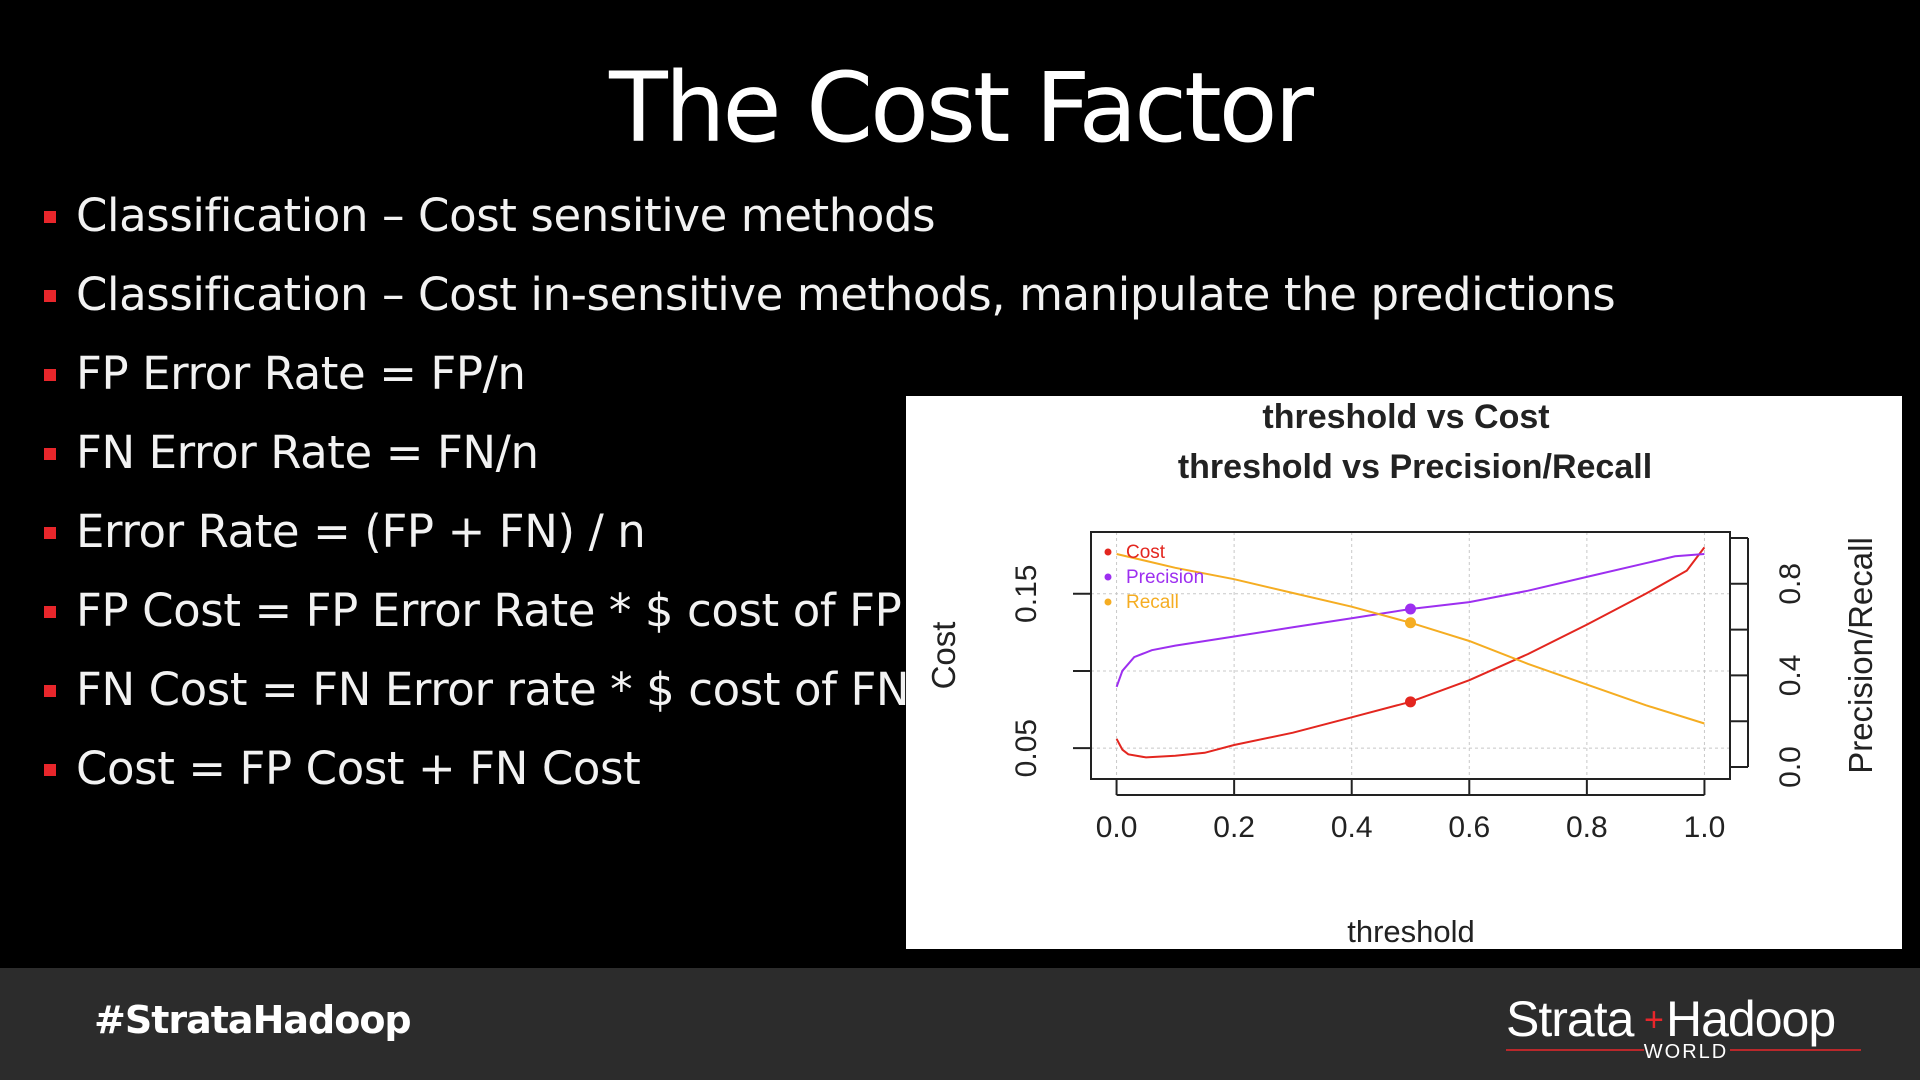  I want to click on y-tick-label: 0.15, so click(1026, 594).